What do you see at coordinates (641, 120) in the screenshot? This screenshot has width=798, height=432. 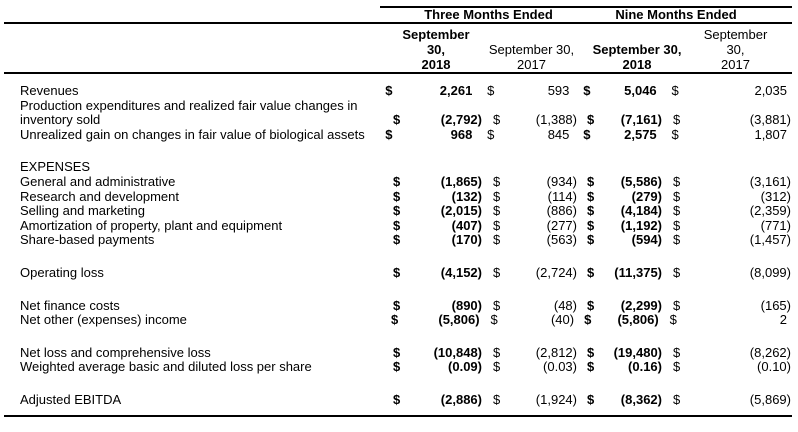 I see `value-9m-2018: (7,161)` at bounding box center [641, 120].